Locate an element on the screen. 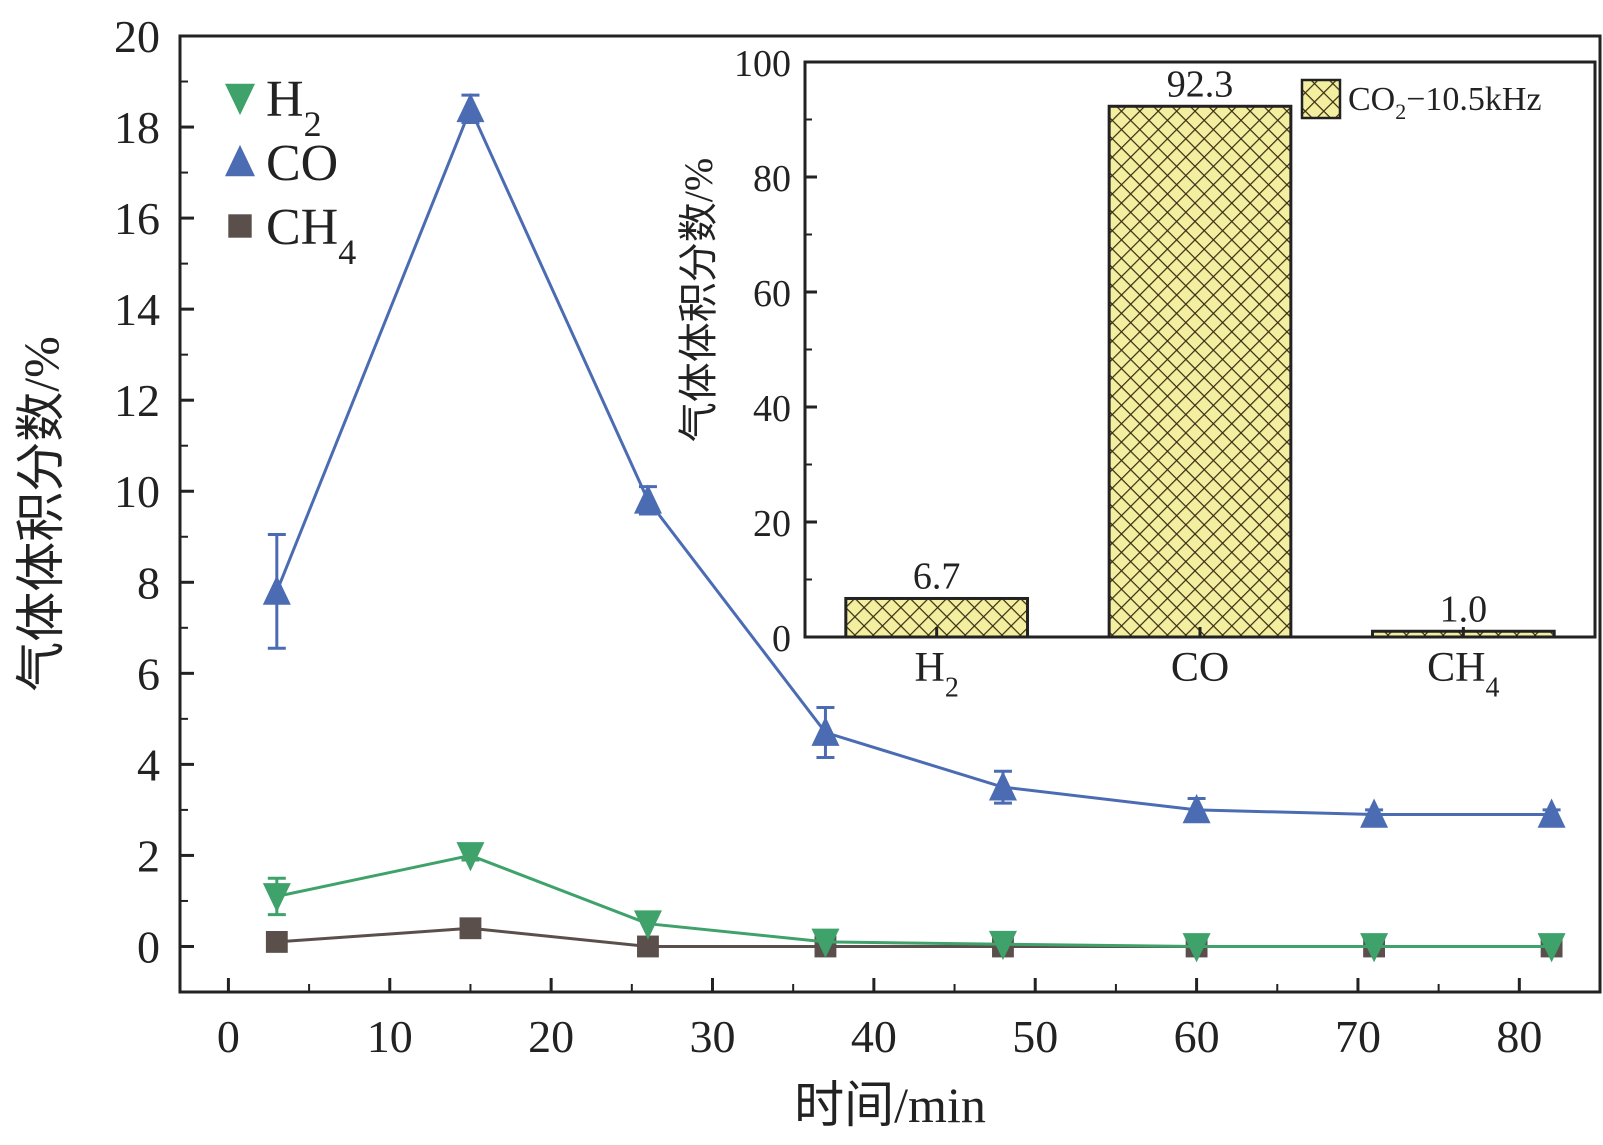 This screenshot has height=1145, width=1603. legend-label-CH4: CH4 is located at coordinates (311, 235).